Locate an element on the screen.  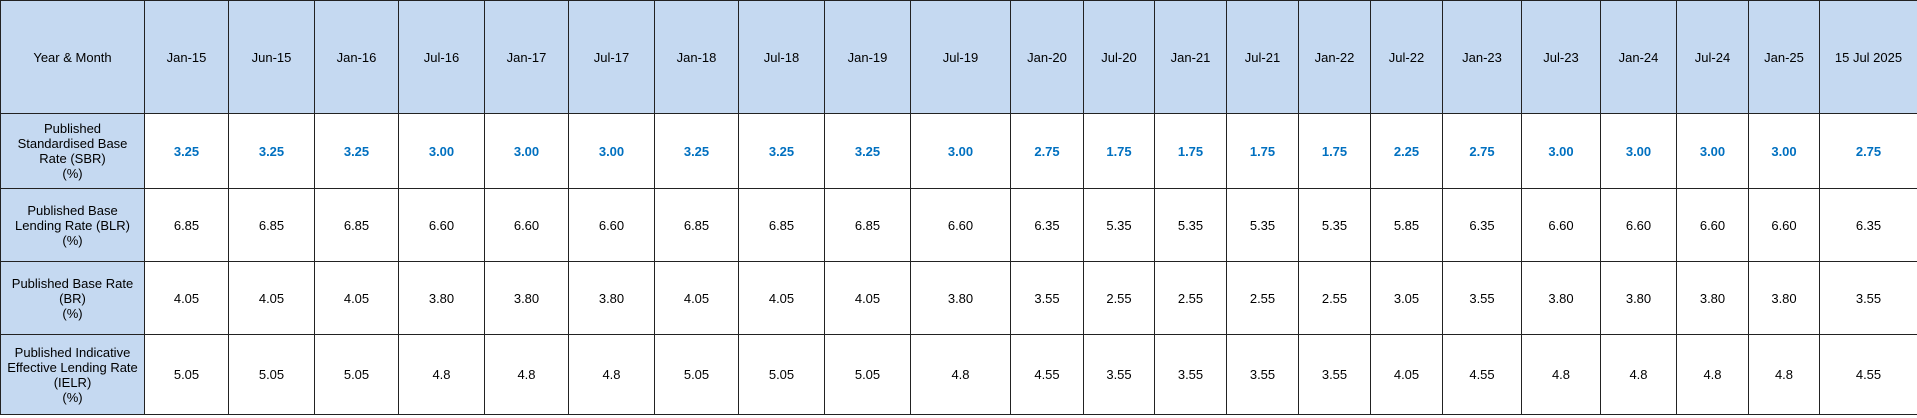
column-header: Jan-20 is located at coordinates (1047, 57).